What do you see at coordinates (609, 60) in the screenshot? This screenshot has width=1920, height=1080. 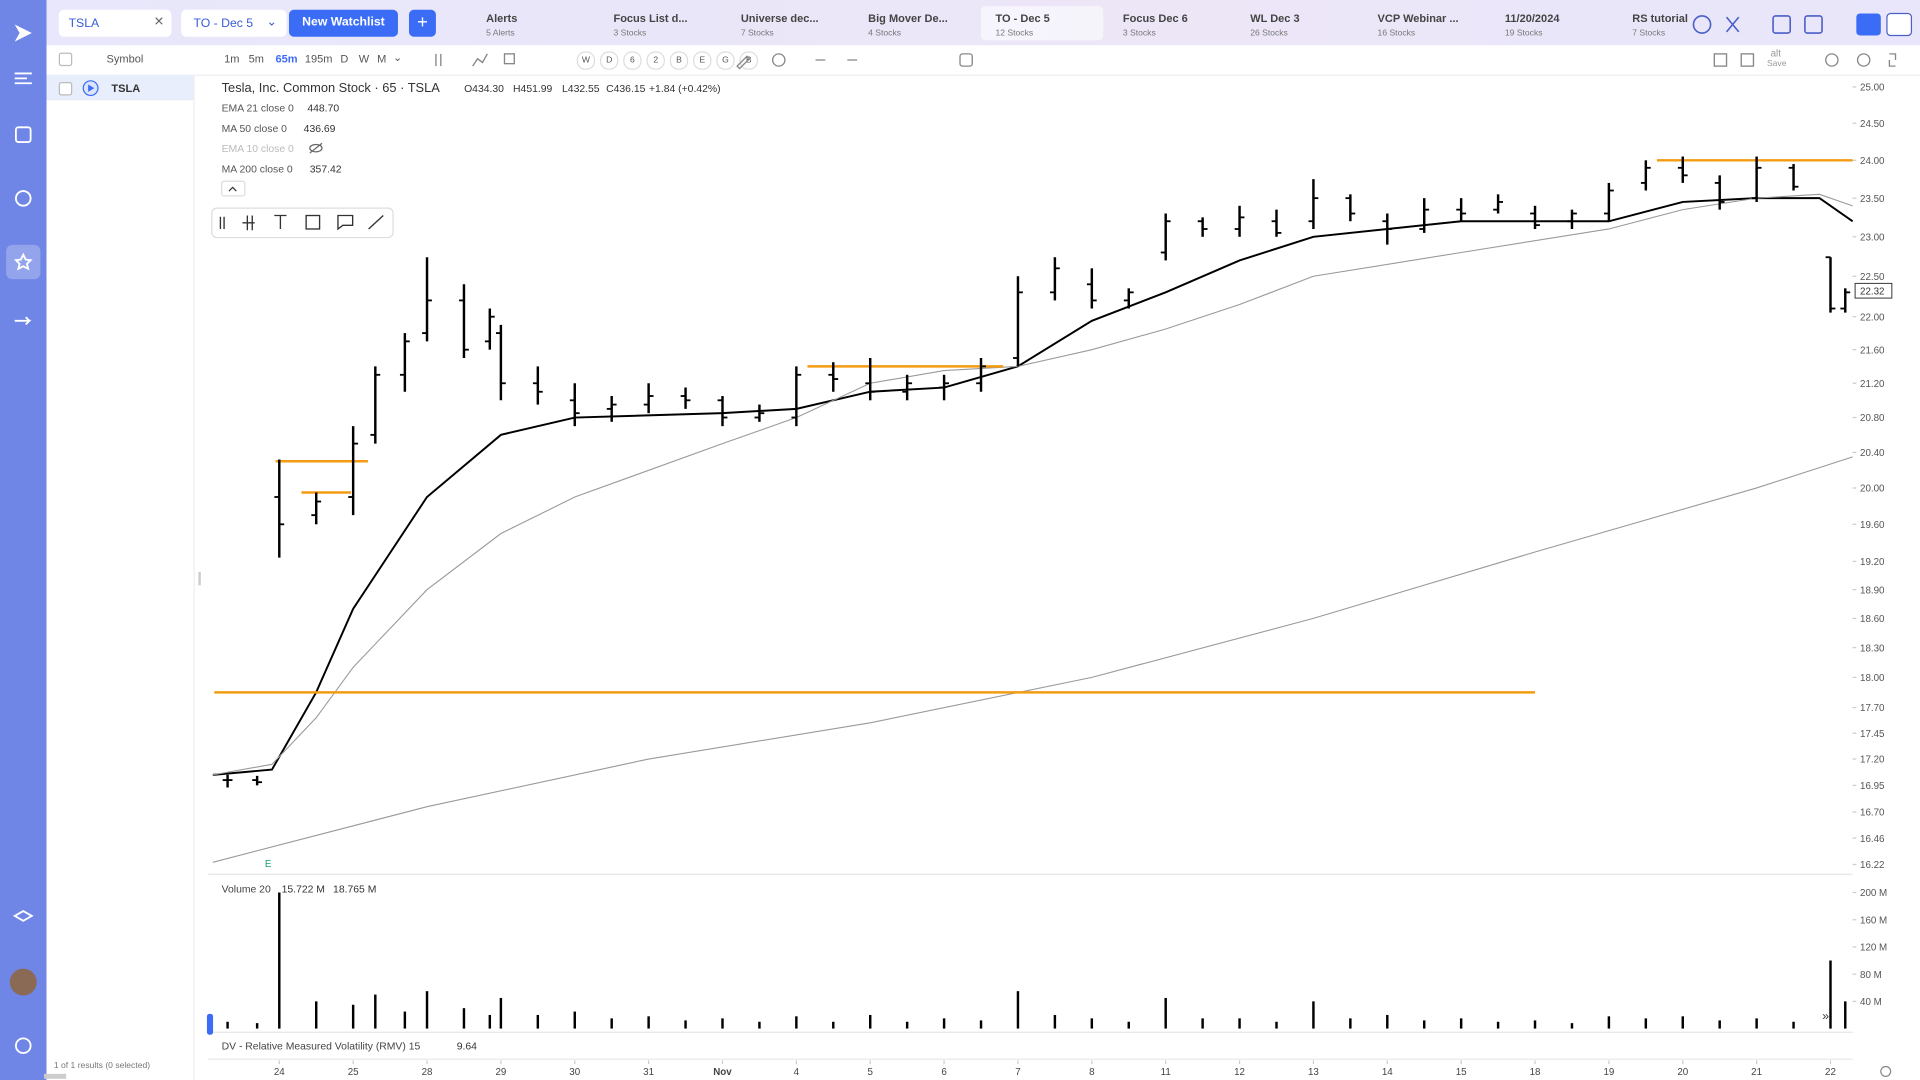 I see `period-button: D` at bounding box center [609, 60].